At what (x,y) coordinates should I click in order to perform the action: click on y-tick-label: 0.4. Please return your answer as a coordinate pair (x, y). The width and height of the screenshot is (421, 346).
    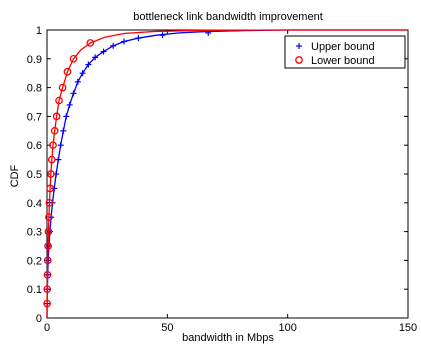
    Looking at the image, I should click on (34, 204).